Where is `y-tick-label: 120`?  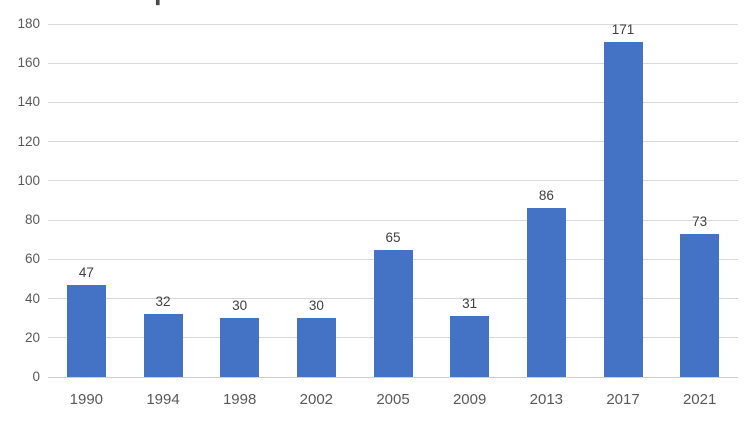 y-tick-label: 120 is located at coordinates (28, 141).